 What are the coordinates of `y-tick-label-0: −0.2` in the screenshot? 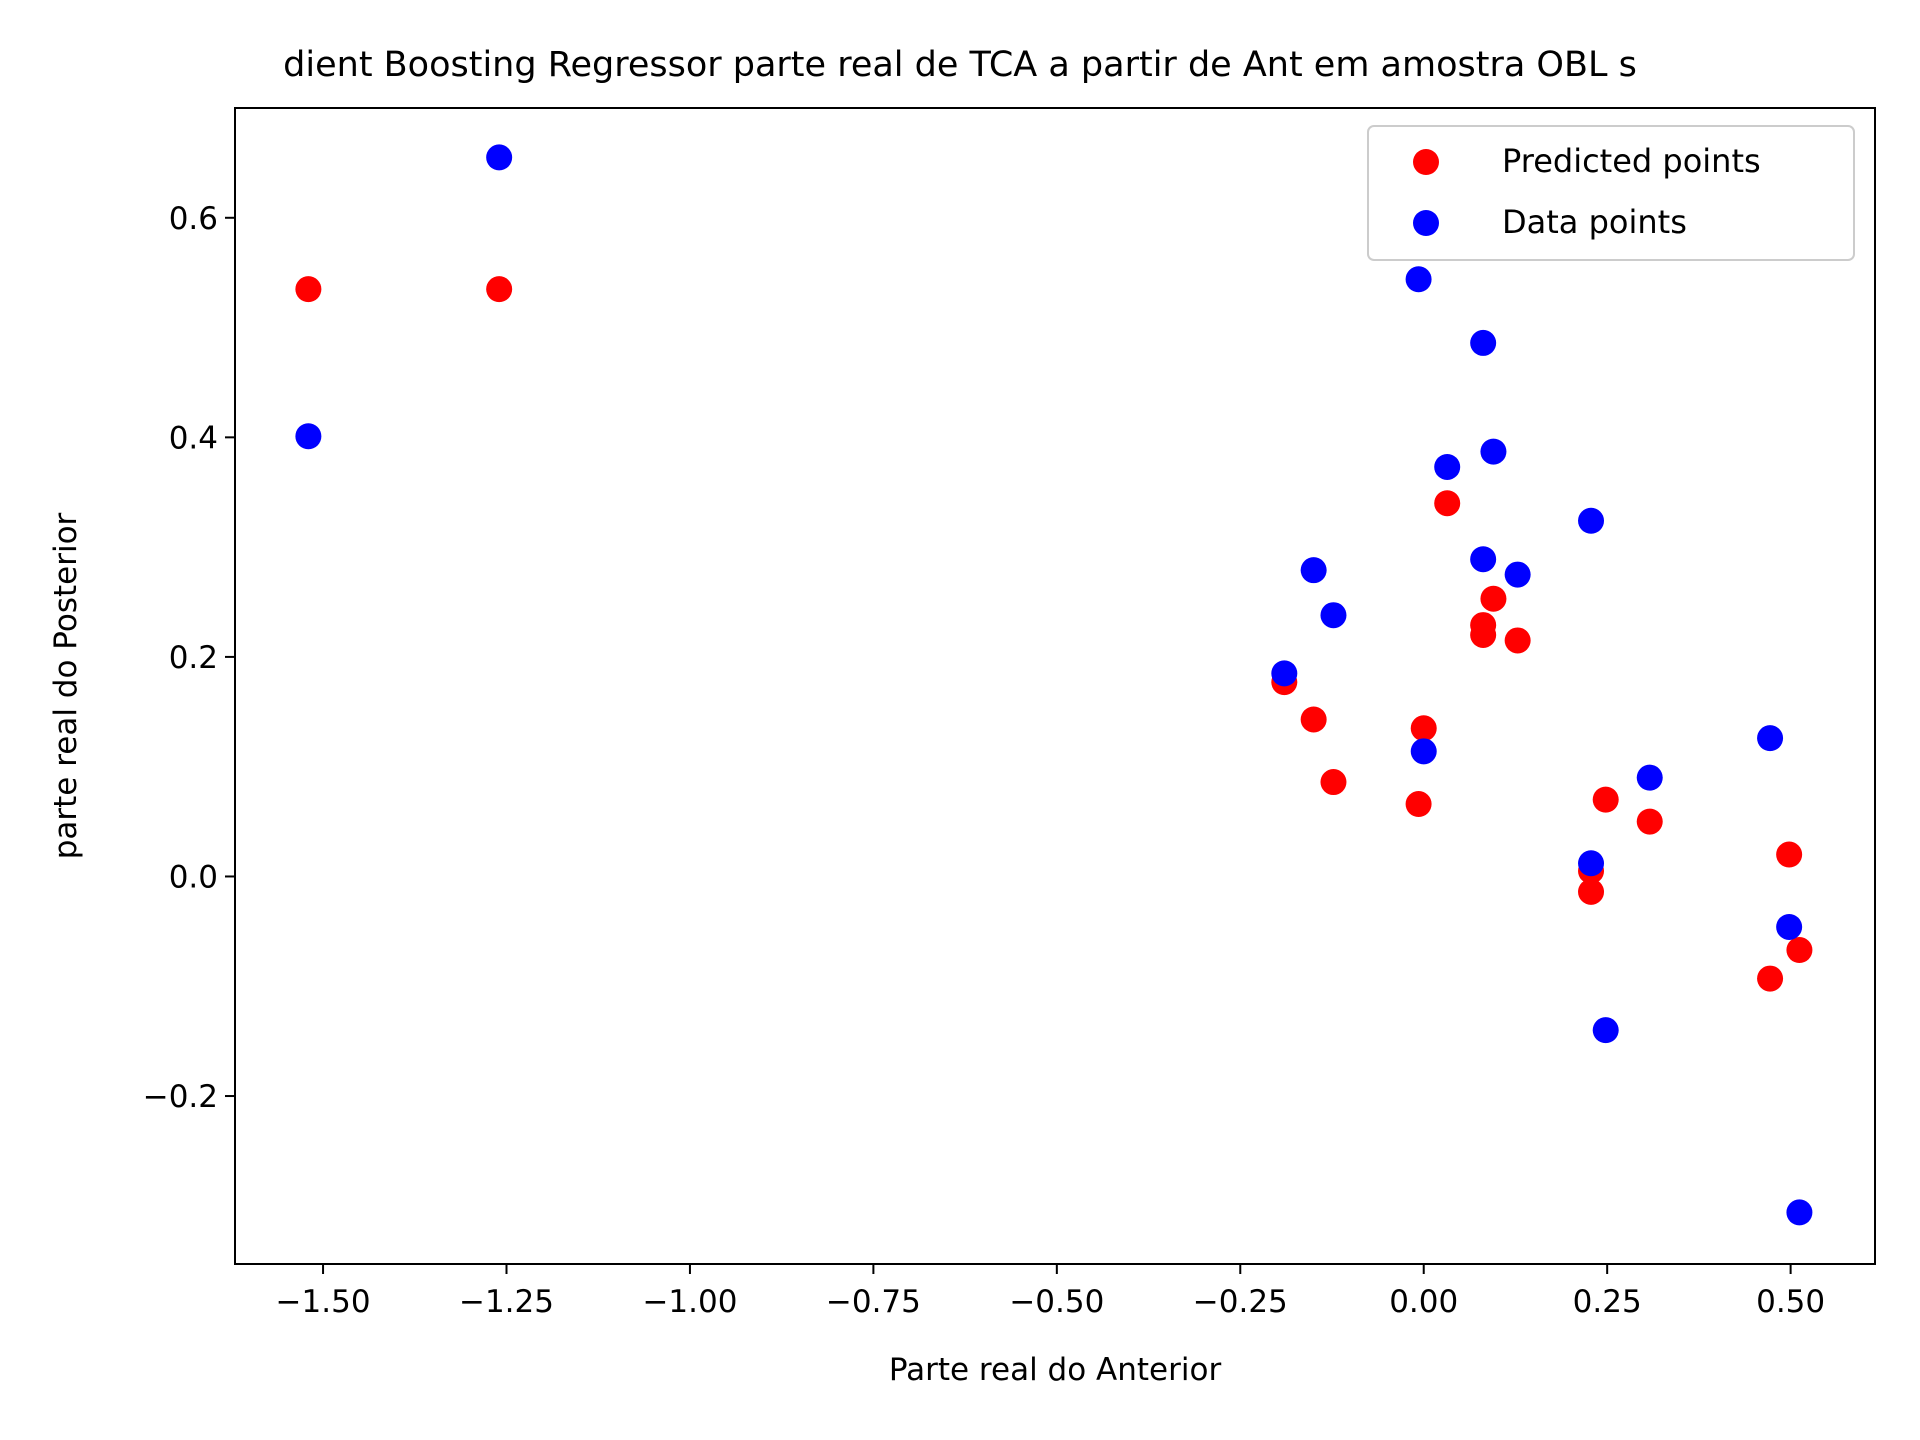 It's located at (180, 1097).